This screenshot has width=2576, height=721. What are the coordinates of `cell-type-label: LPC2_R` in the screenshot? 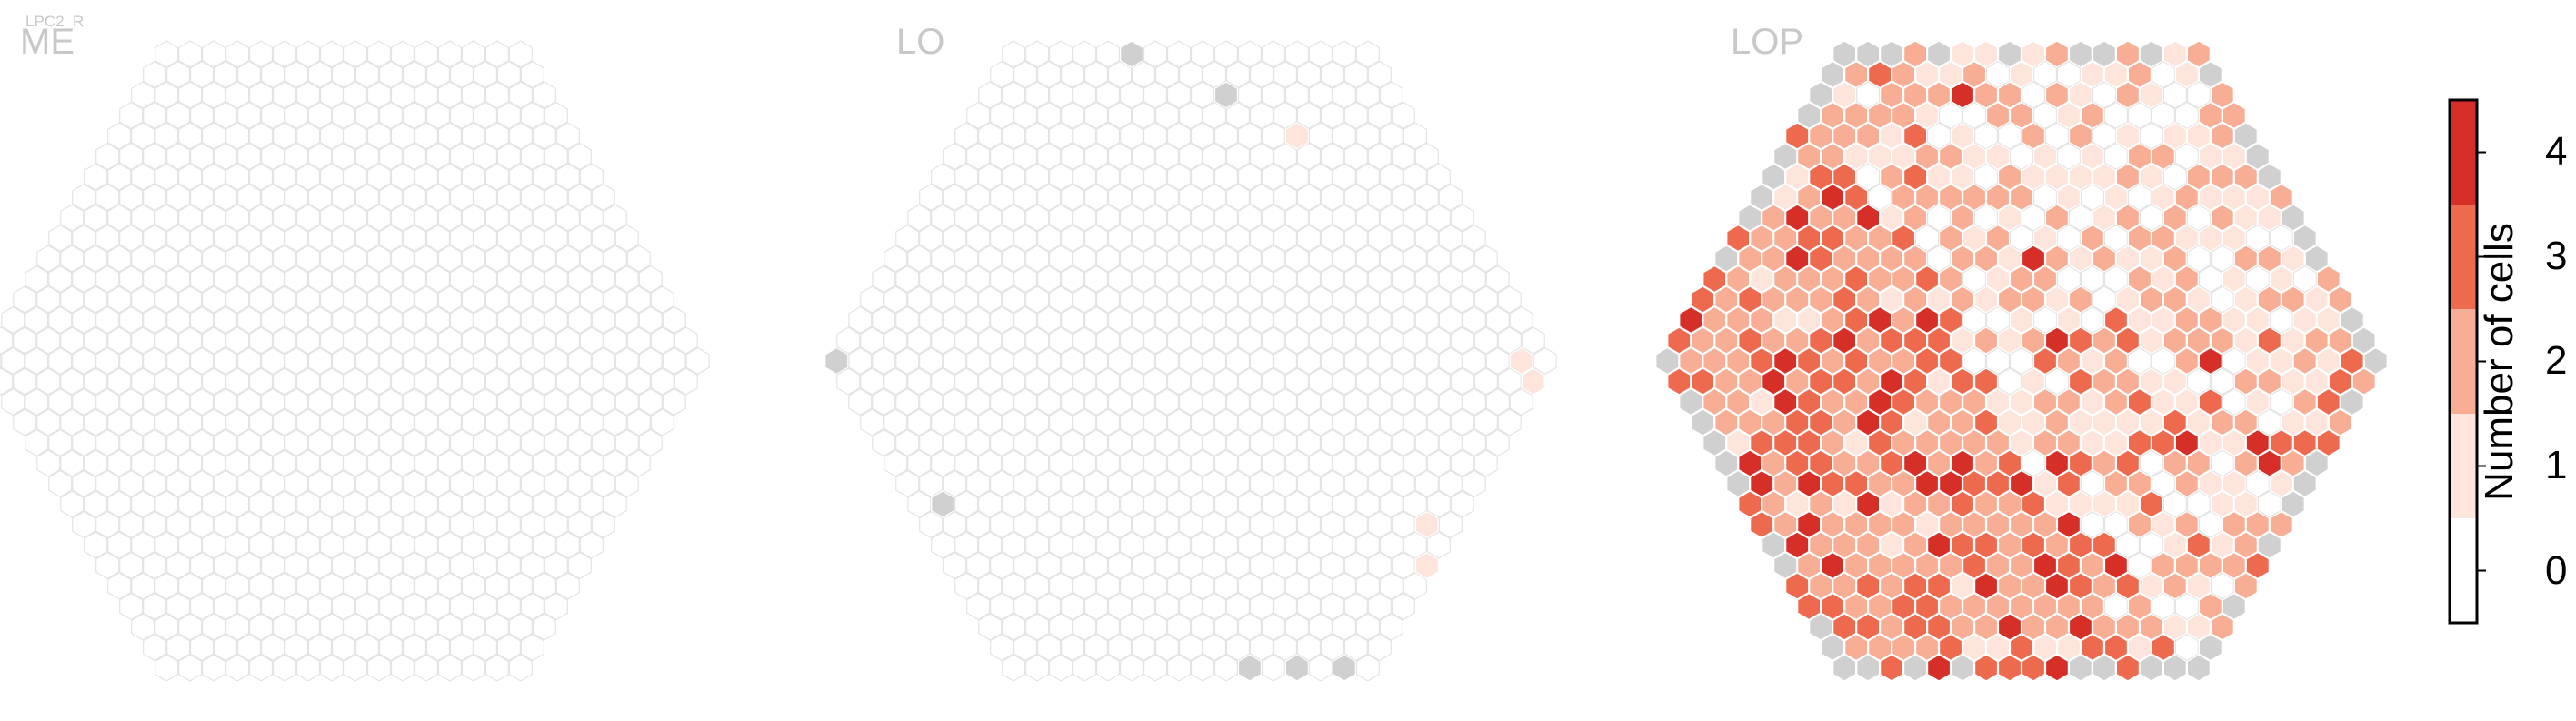 It's located at (55, 21).